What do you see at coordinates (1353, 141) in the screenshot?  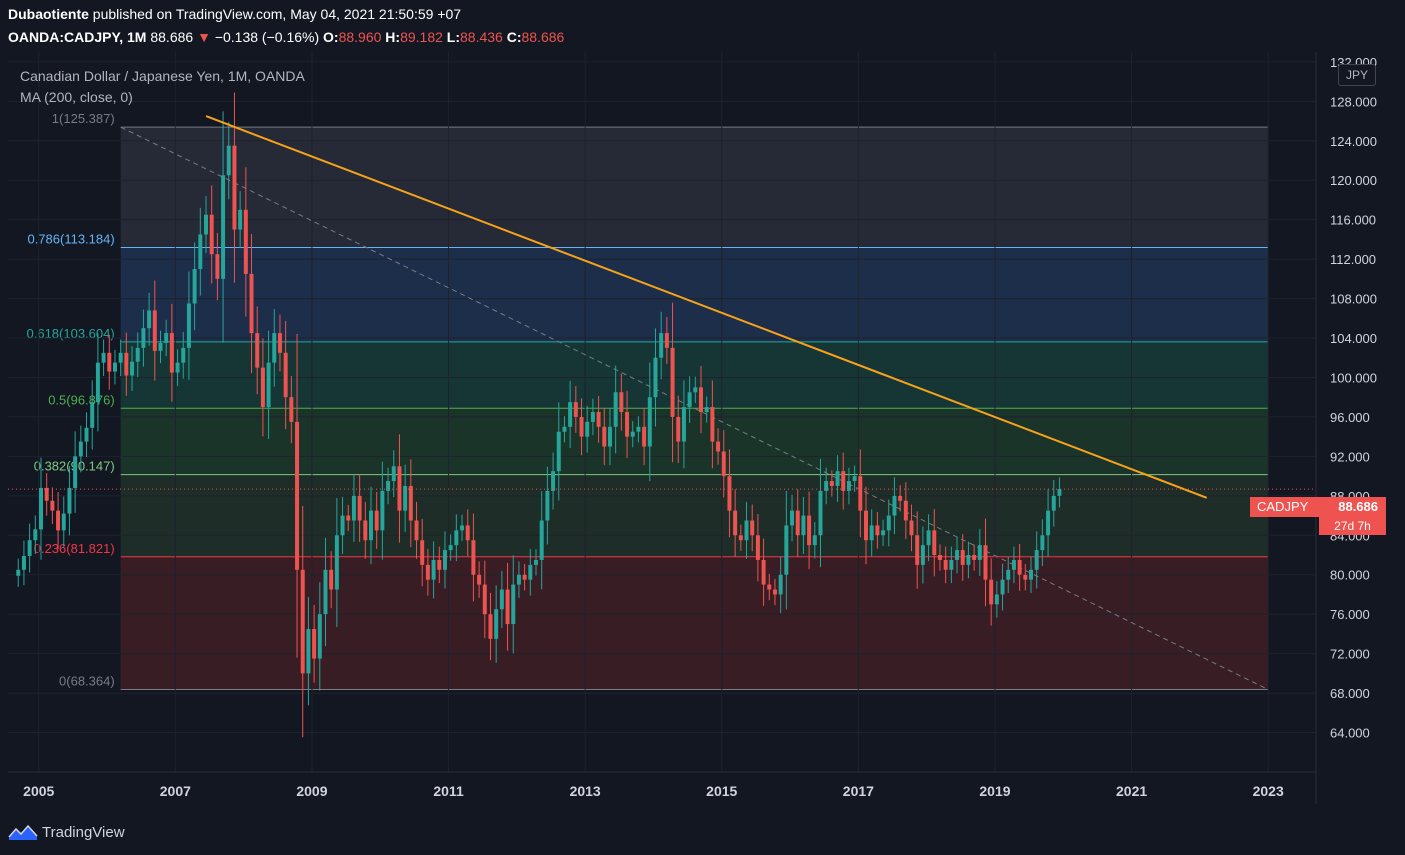 I see `y-tick-label: 124.000` at bounding box center [1353, 141].